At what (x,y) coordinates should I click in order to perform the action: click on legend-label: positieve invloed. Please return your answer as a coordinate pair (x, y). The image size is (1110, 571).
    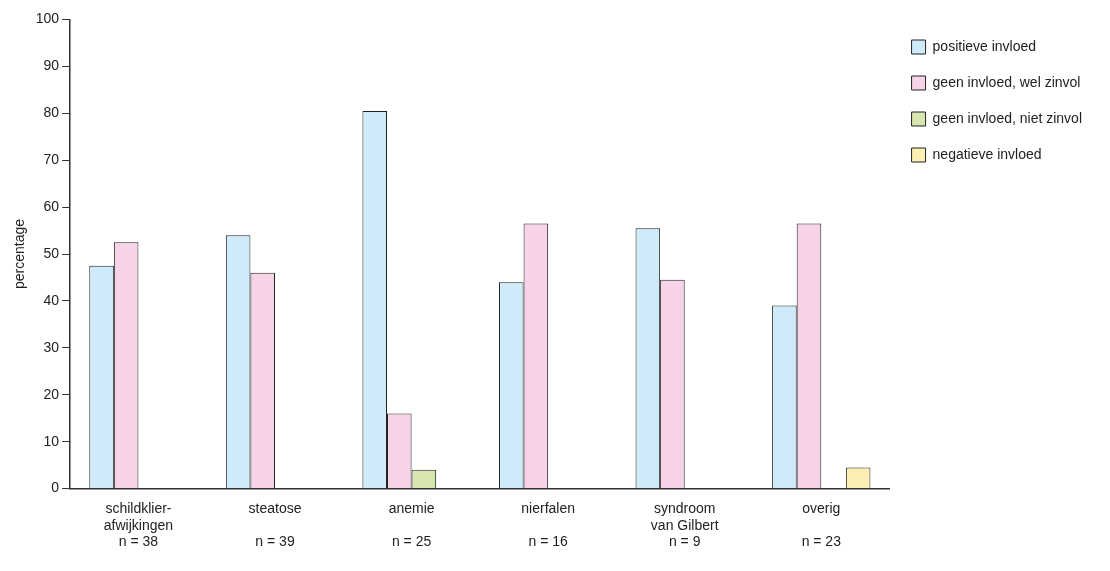
    Looking at the image, I should click on (984, 45).